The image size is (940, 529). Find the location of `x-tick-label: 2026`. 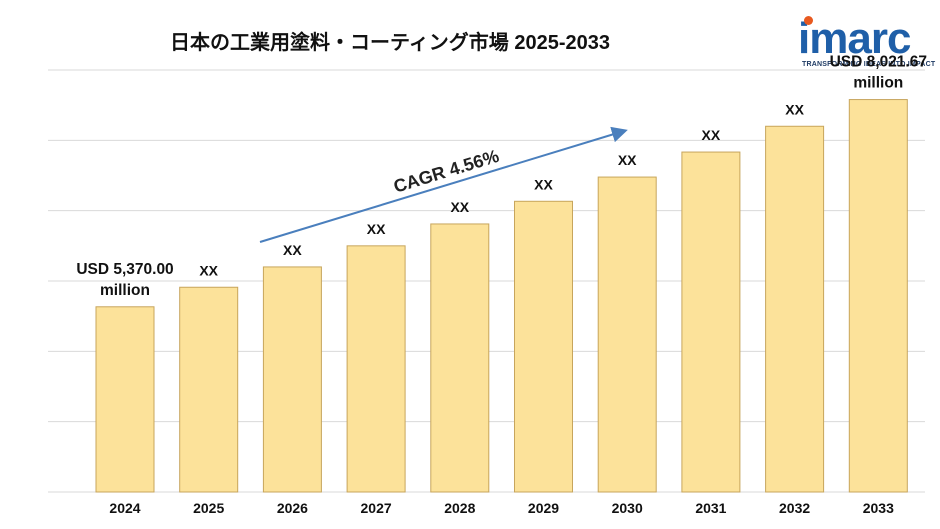

x-tick-label: 2026 is located at coordinates (292, 508).